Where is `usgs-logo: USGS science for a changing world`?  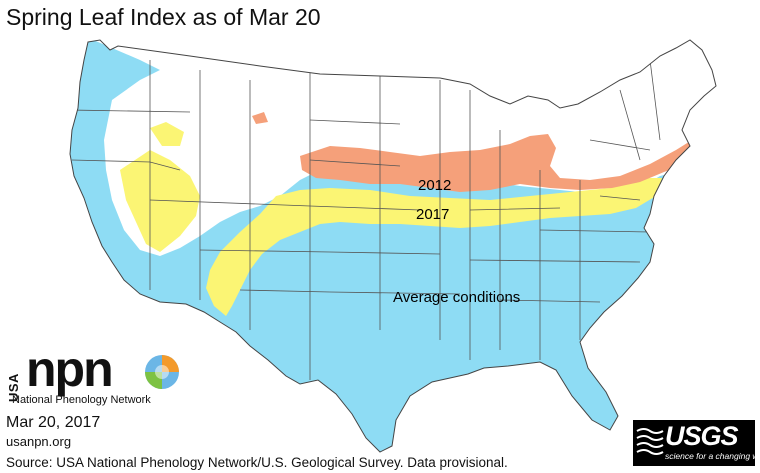
usgs-logo: USGS science for a changing world is located at coordinates (696, 443).